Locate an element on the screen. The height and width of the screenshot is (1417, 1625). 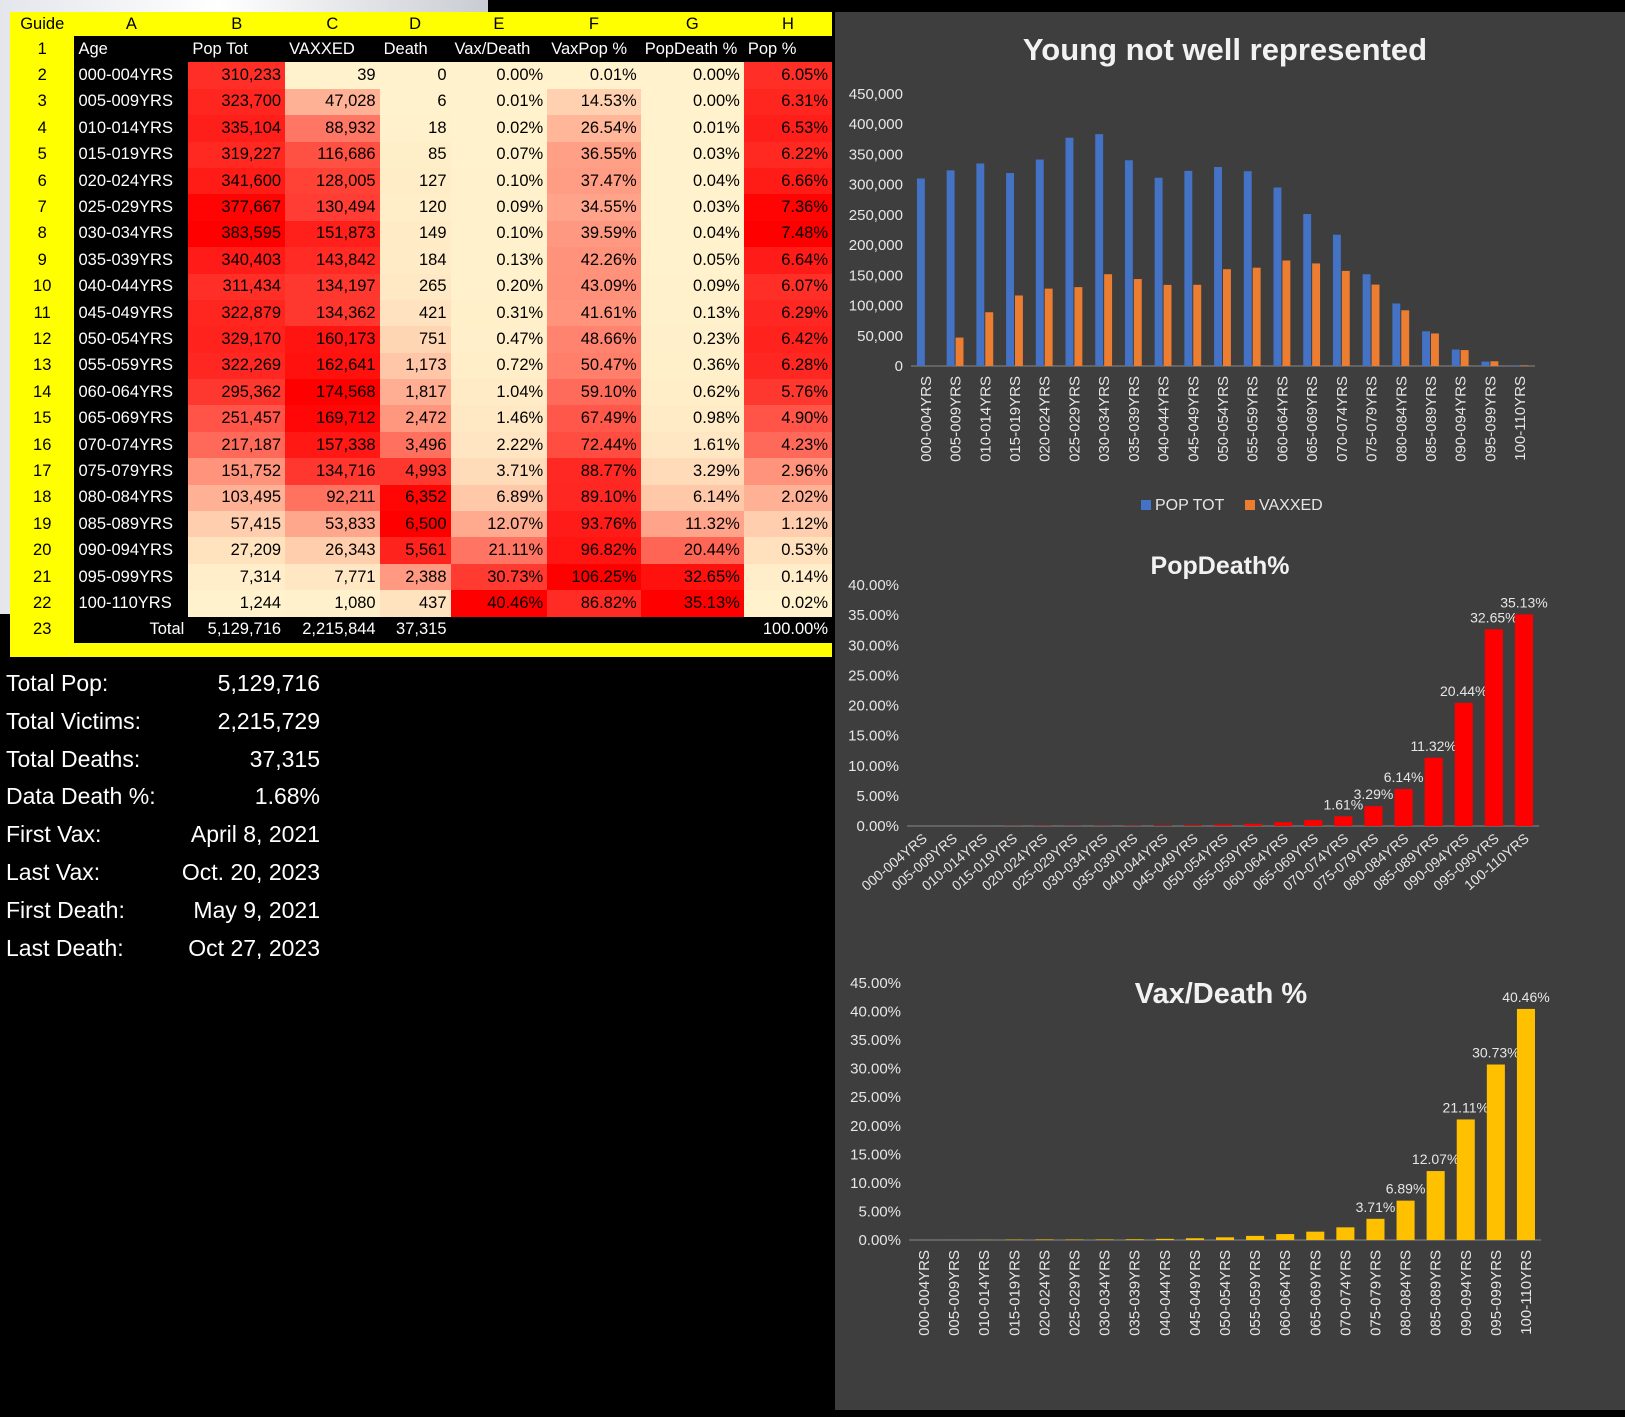
summary-row: Last Vax: Oct. 20, 2023 is located at coordinates (166, 874).